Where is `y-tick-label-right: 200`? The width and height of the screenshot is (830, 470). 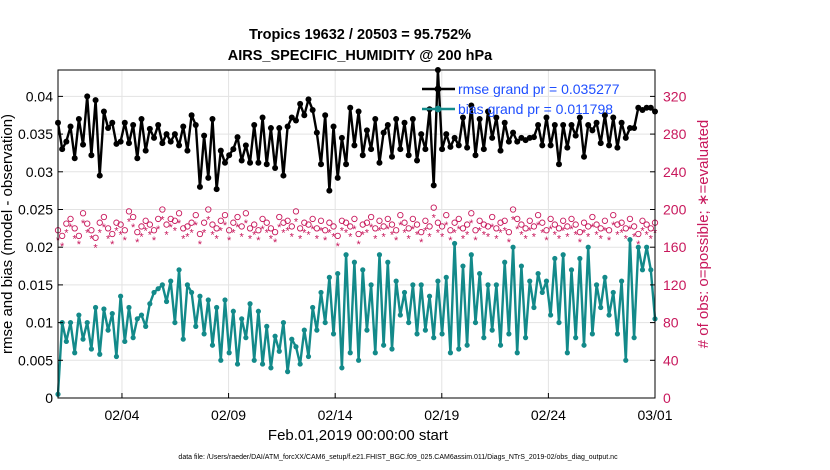
y-tick-label-right: 200 is located at coordinates (675, 209).